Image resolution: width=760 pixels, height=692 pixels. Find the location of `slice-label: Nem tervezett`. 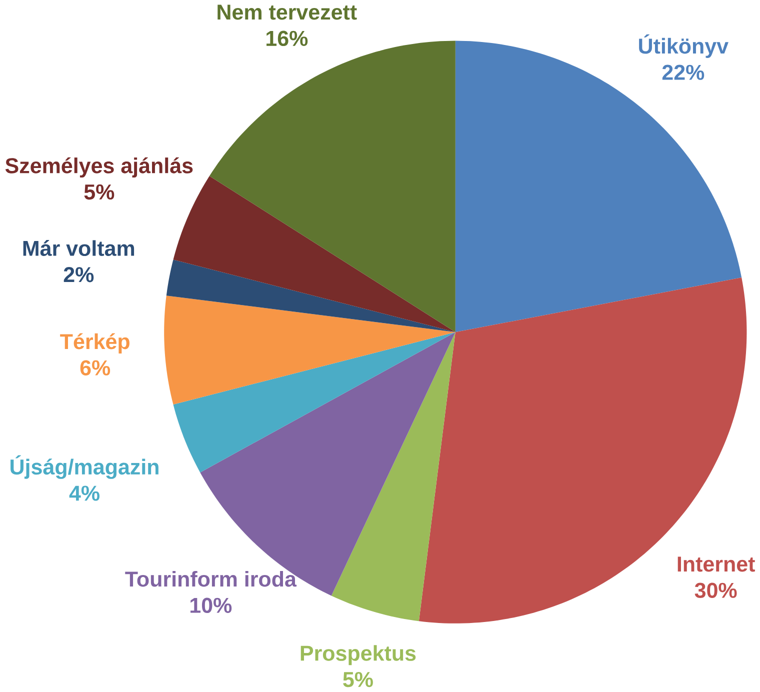

slice-label: Nem tervezett is located at coordinates (287, 12).